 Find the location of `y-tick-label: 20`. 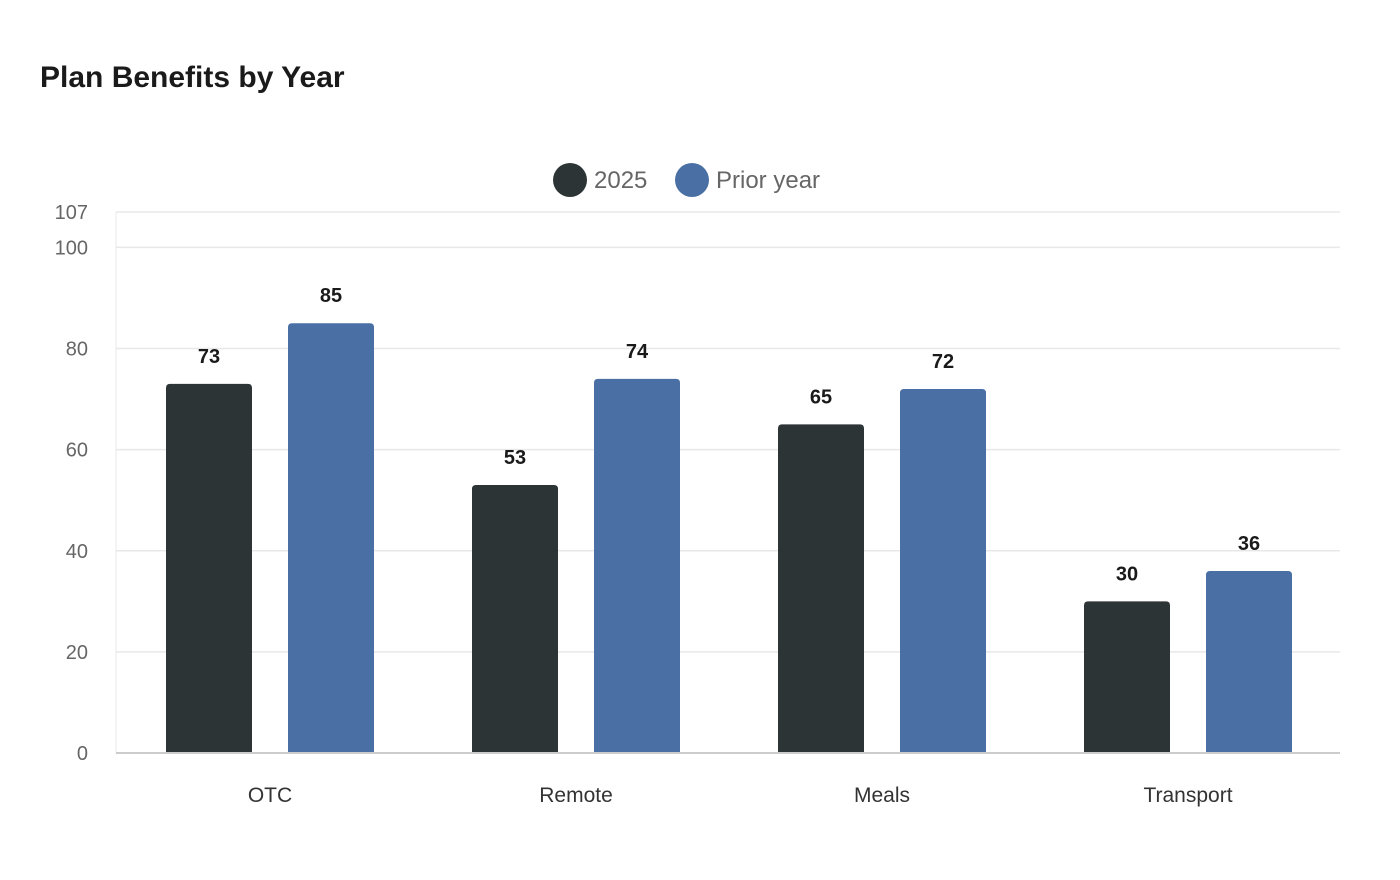

y-tick-label: 20 is located at coordinates (77, 653).